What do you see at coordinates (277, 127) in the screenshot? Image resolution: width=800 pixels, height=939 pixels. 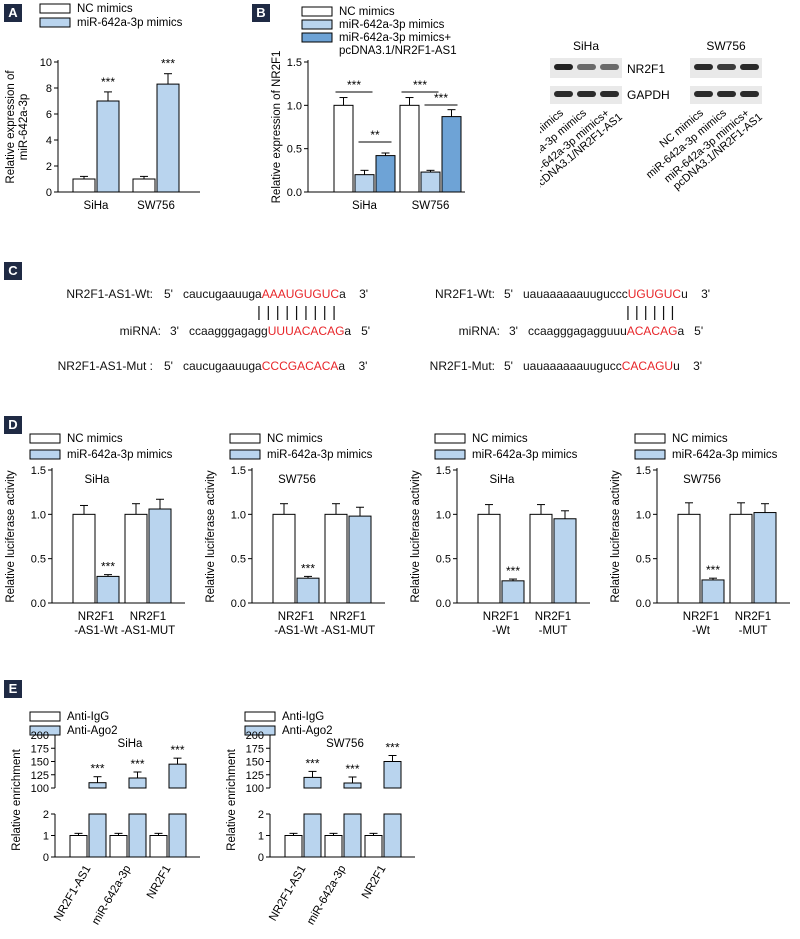 I see `y-axis-label: Relative expression of NR2F1` at bounding box center [277, 127].